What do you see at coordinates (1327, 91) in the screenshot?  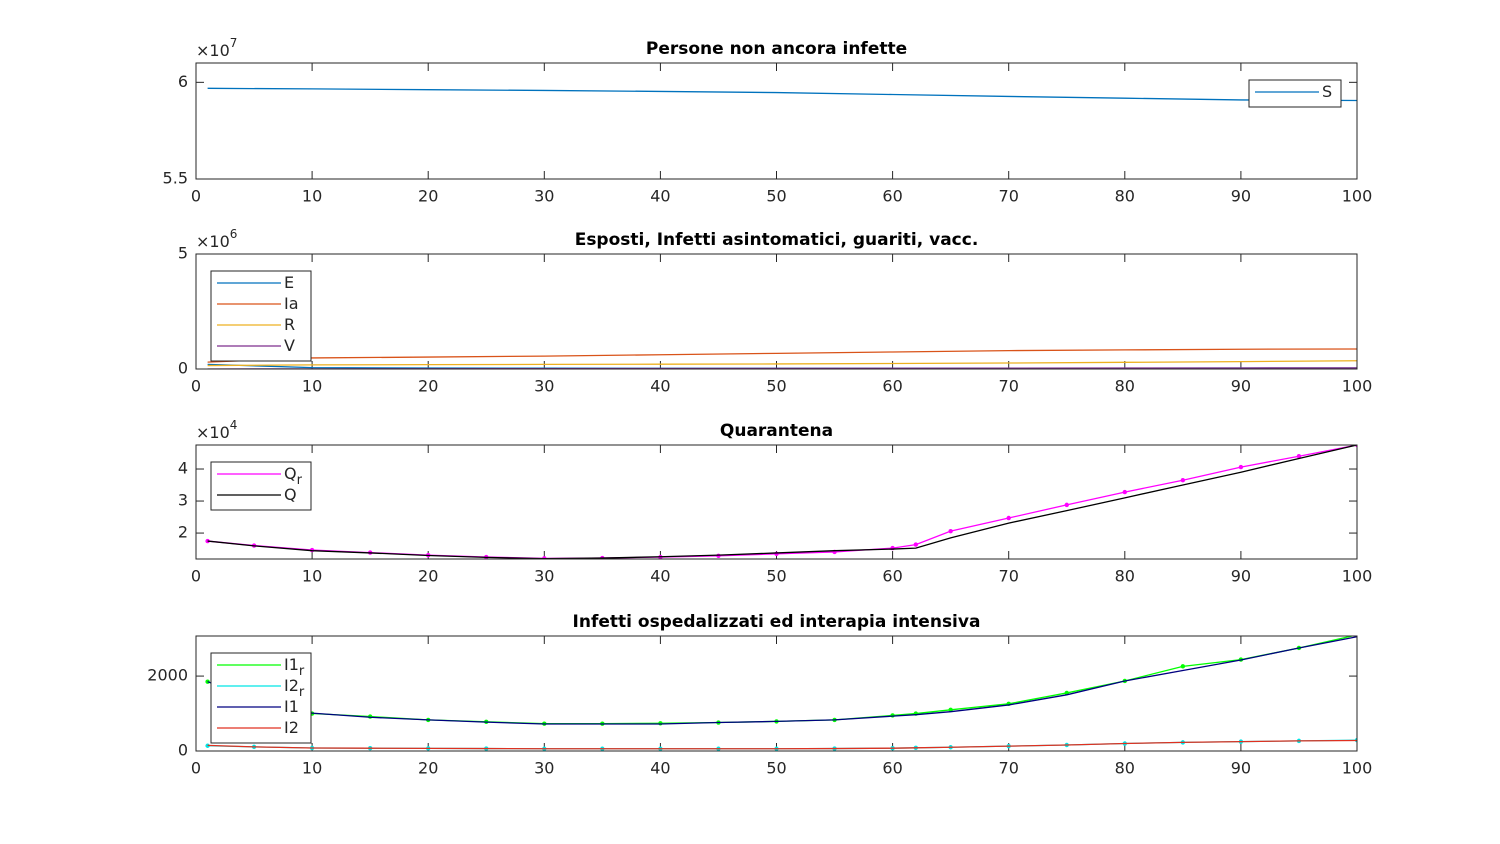 I see `legend-name: S` at bounding box center [1327, 91].